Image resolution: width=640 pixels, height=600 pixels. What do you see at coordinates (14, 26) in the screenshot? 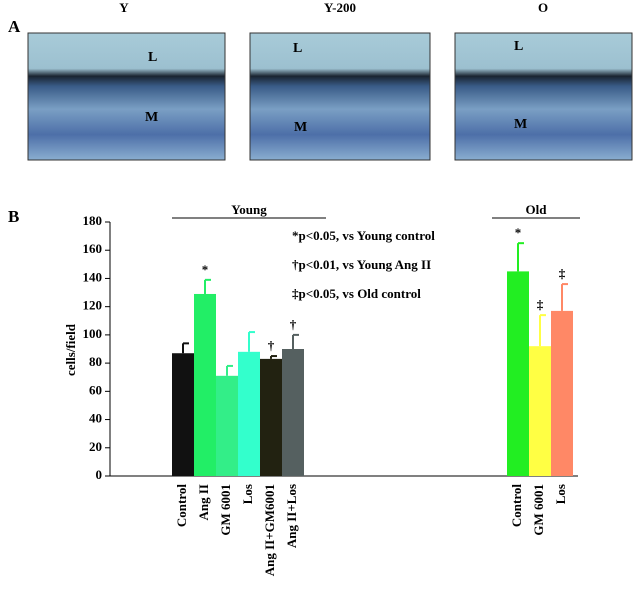
I see `panel-label: A` at bounding box center [14, 26].